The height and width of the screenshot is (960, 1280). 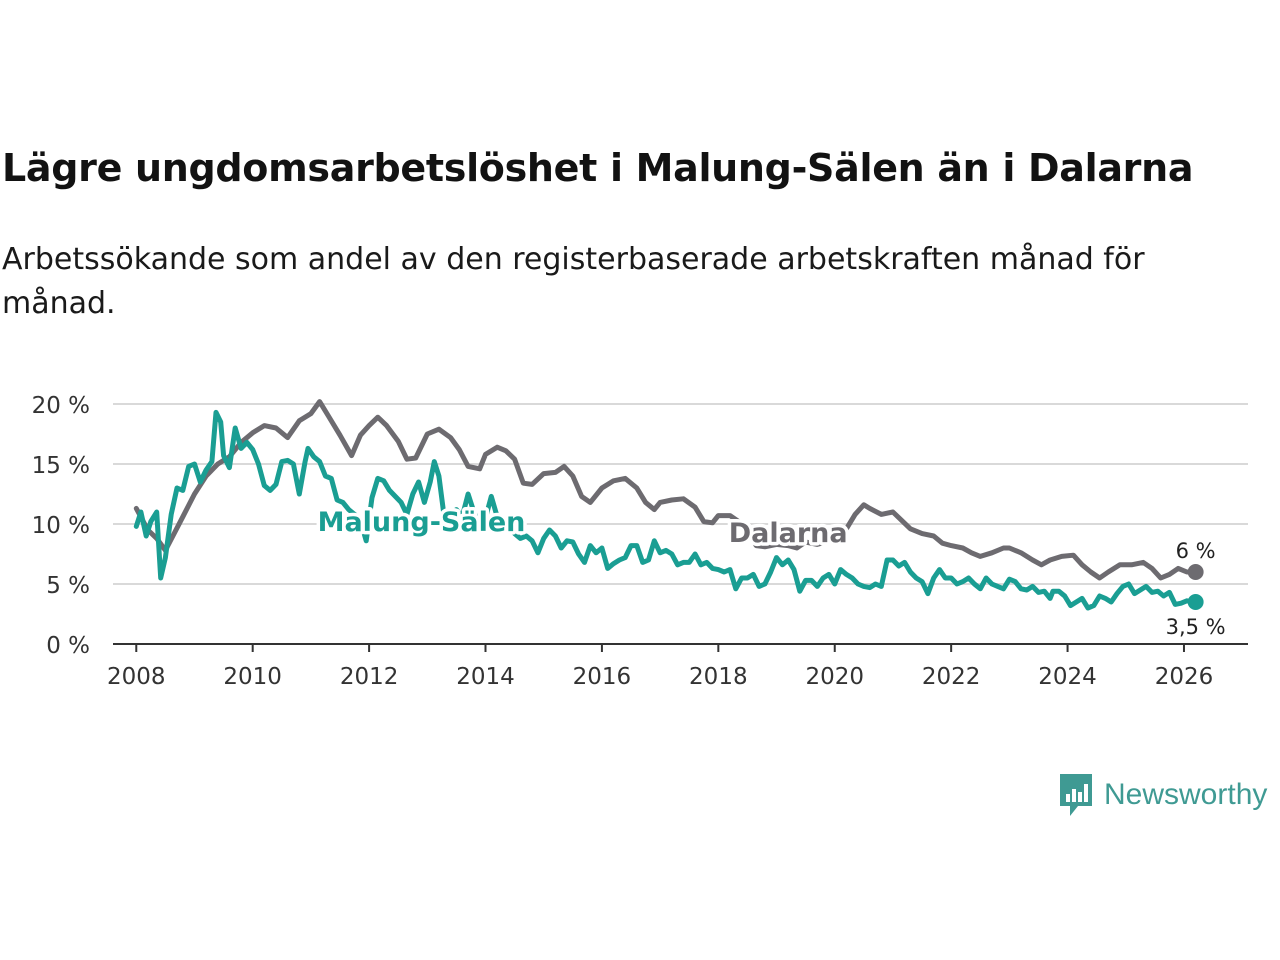 I want to click on x-tick-label: 2020, so click(x=834, y=677).